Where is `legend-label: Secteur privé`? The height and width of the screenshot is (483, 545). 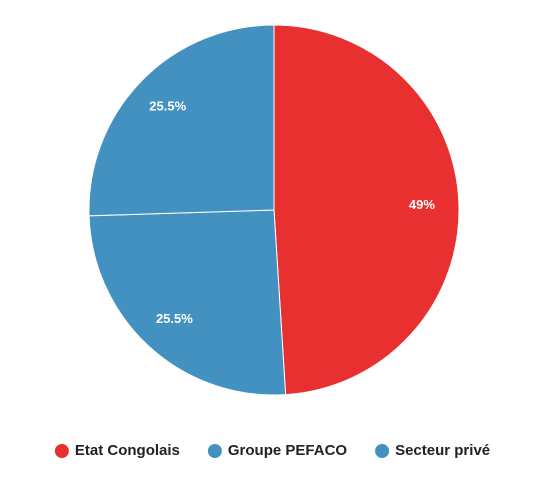
legend-label: Secteur privé is located at coordinates (442, 450).